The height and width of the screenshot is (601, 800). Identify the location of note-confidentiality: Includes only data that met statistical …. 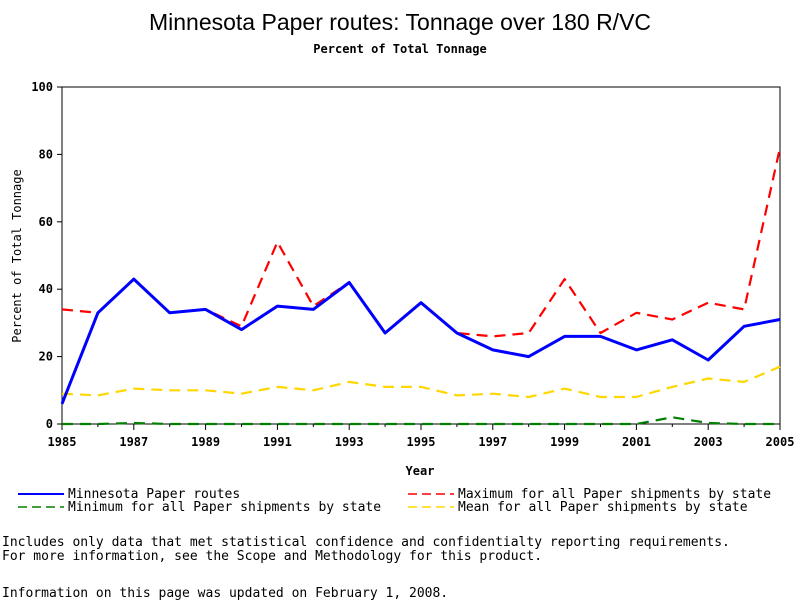
(366, 542).